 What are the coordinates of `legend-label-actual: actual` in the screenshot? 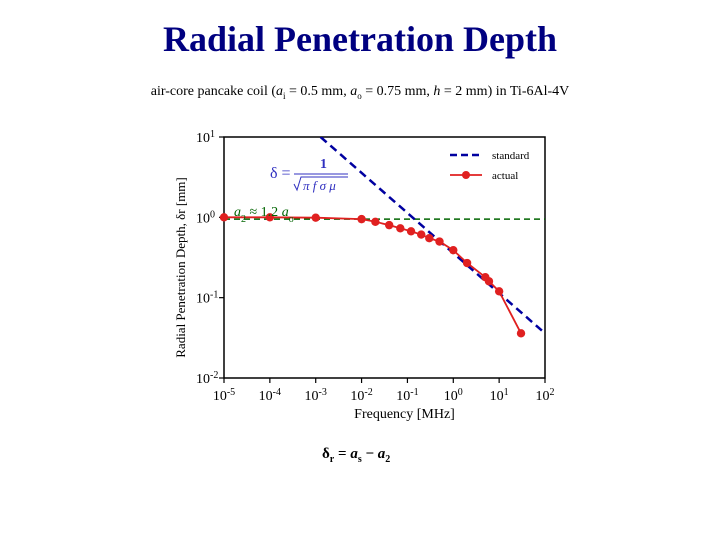 It's located at (505, 176).